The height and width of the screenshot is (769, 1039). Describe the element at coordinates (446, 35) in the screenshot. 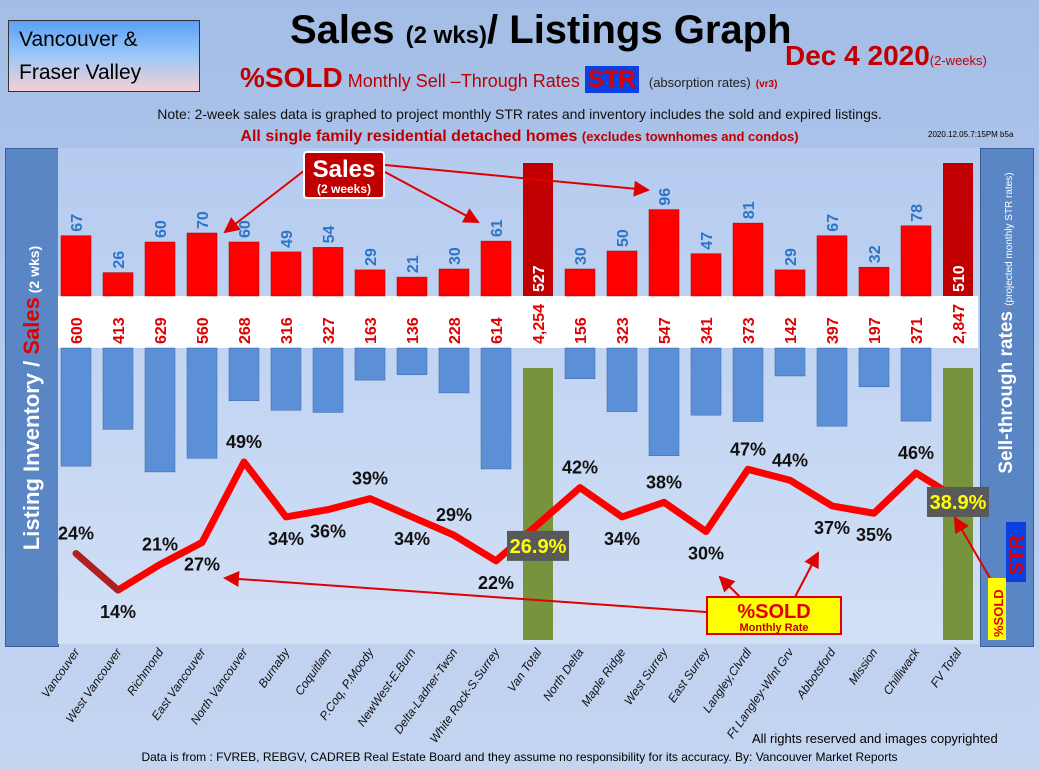

I see `title-b: (2 wks)` at that location.